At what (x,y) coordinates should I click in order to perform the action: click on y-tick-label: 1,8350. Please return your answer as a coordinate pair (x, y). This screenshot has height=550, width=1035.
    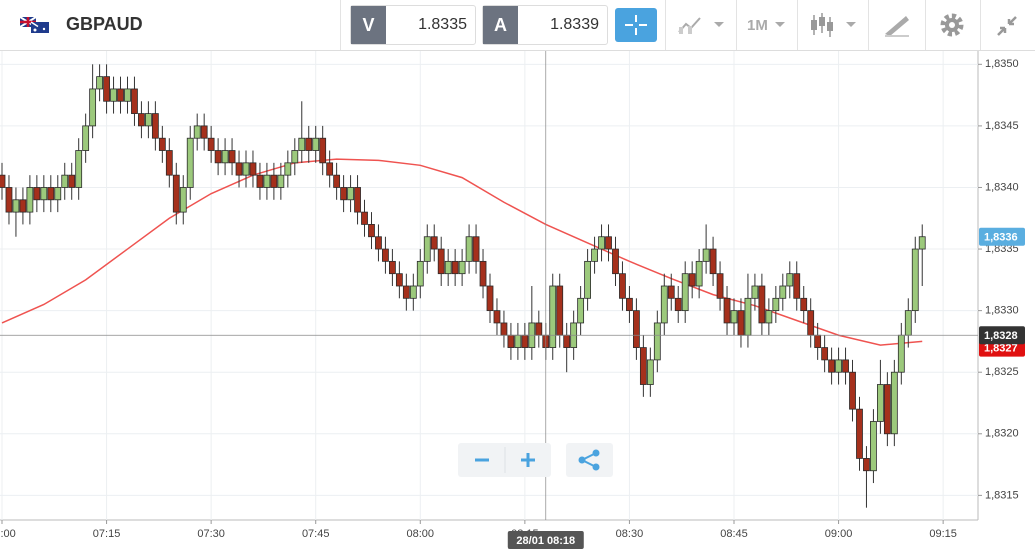
    Looking at the image, I should click on (1002, 64).